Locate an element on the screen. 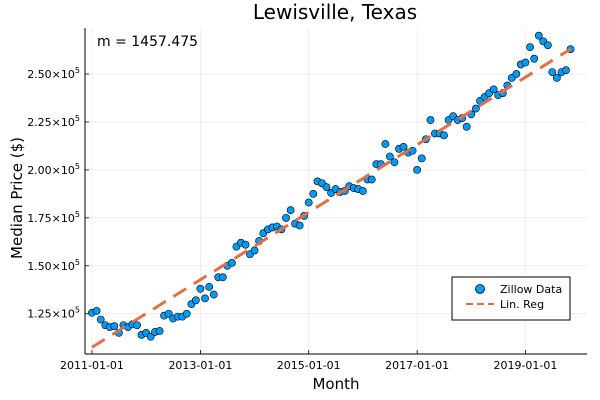  x-tick-label: 2019-01-01 is located at coordinates (525, 365).